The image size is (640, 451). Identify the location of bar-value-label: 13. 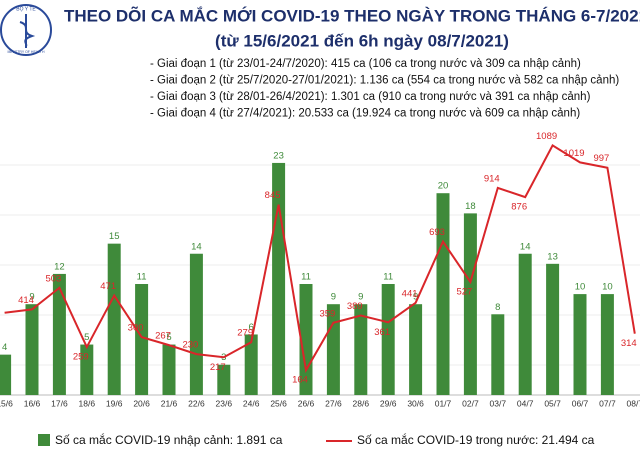
(552, 256).